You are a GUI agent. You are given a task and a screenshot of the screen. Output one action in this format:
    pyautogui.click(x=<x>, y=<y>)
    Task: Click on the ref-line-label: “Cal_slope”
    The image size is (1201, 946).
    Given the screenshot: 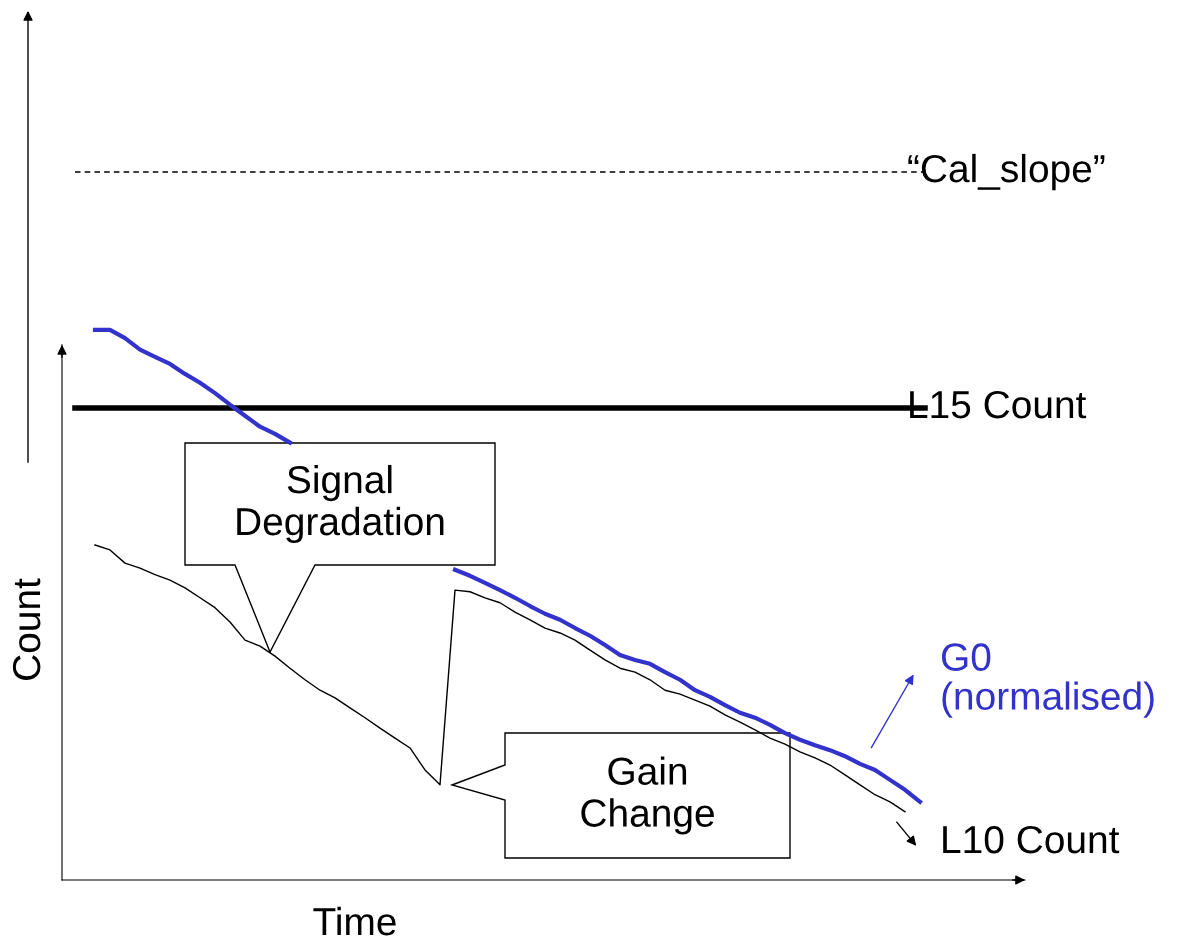 What is the action you would take?
    pyautogui.click(x=1006, y=172)
    